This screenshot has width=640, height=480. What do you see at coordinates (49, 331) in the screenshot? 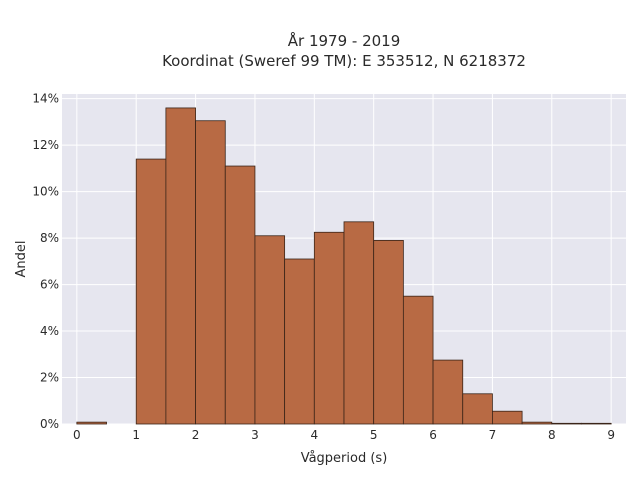
I see `y-tick-label: 4%` at bounding box center [49, 331].